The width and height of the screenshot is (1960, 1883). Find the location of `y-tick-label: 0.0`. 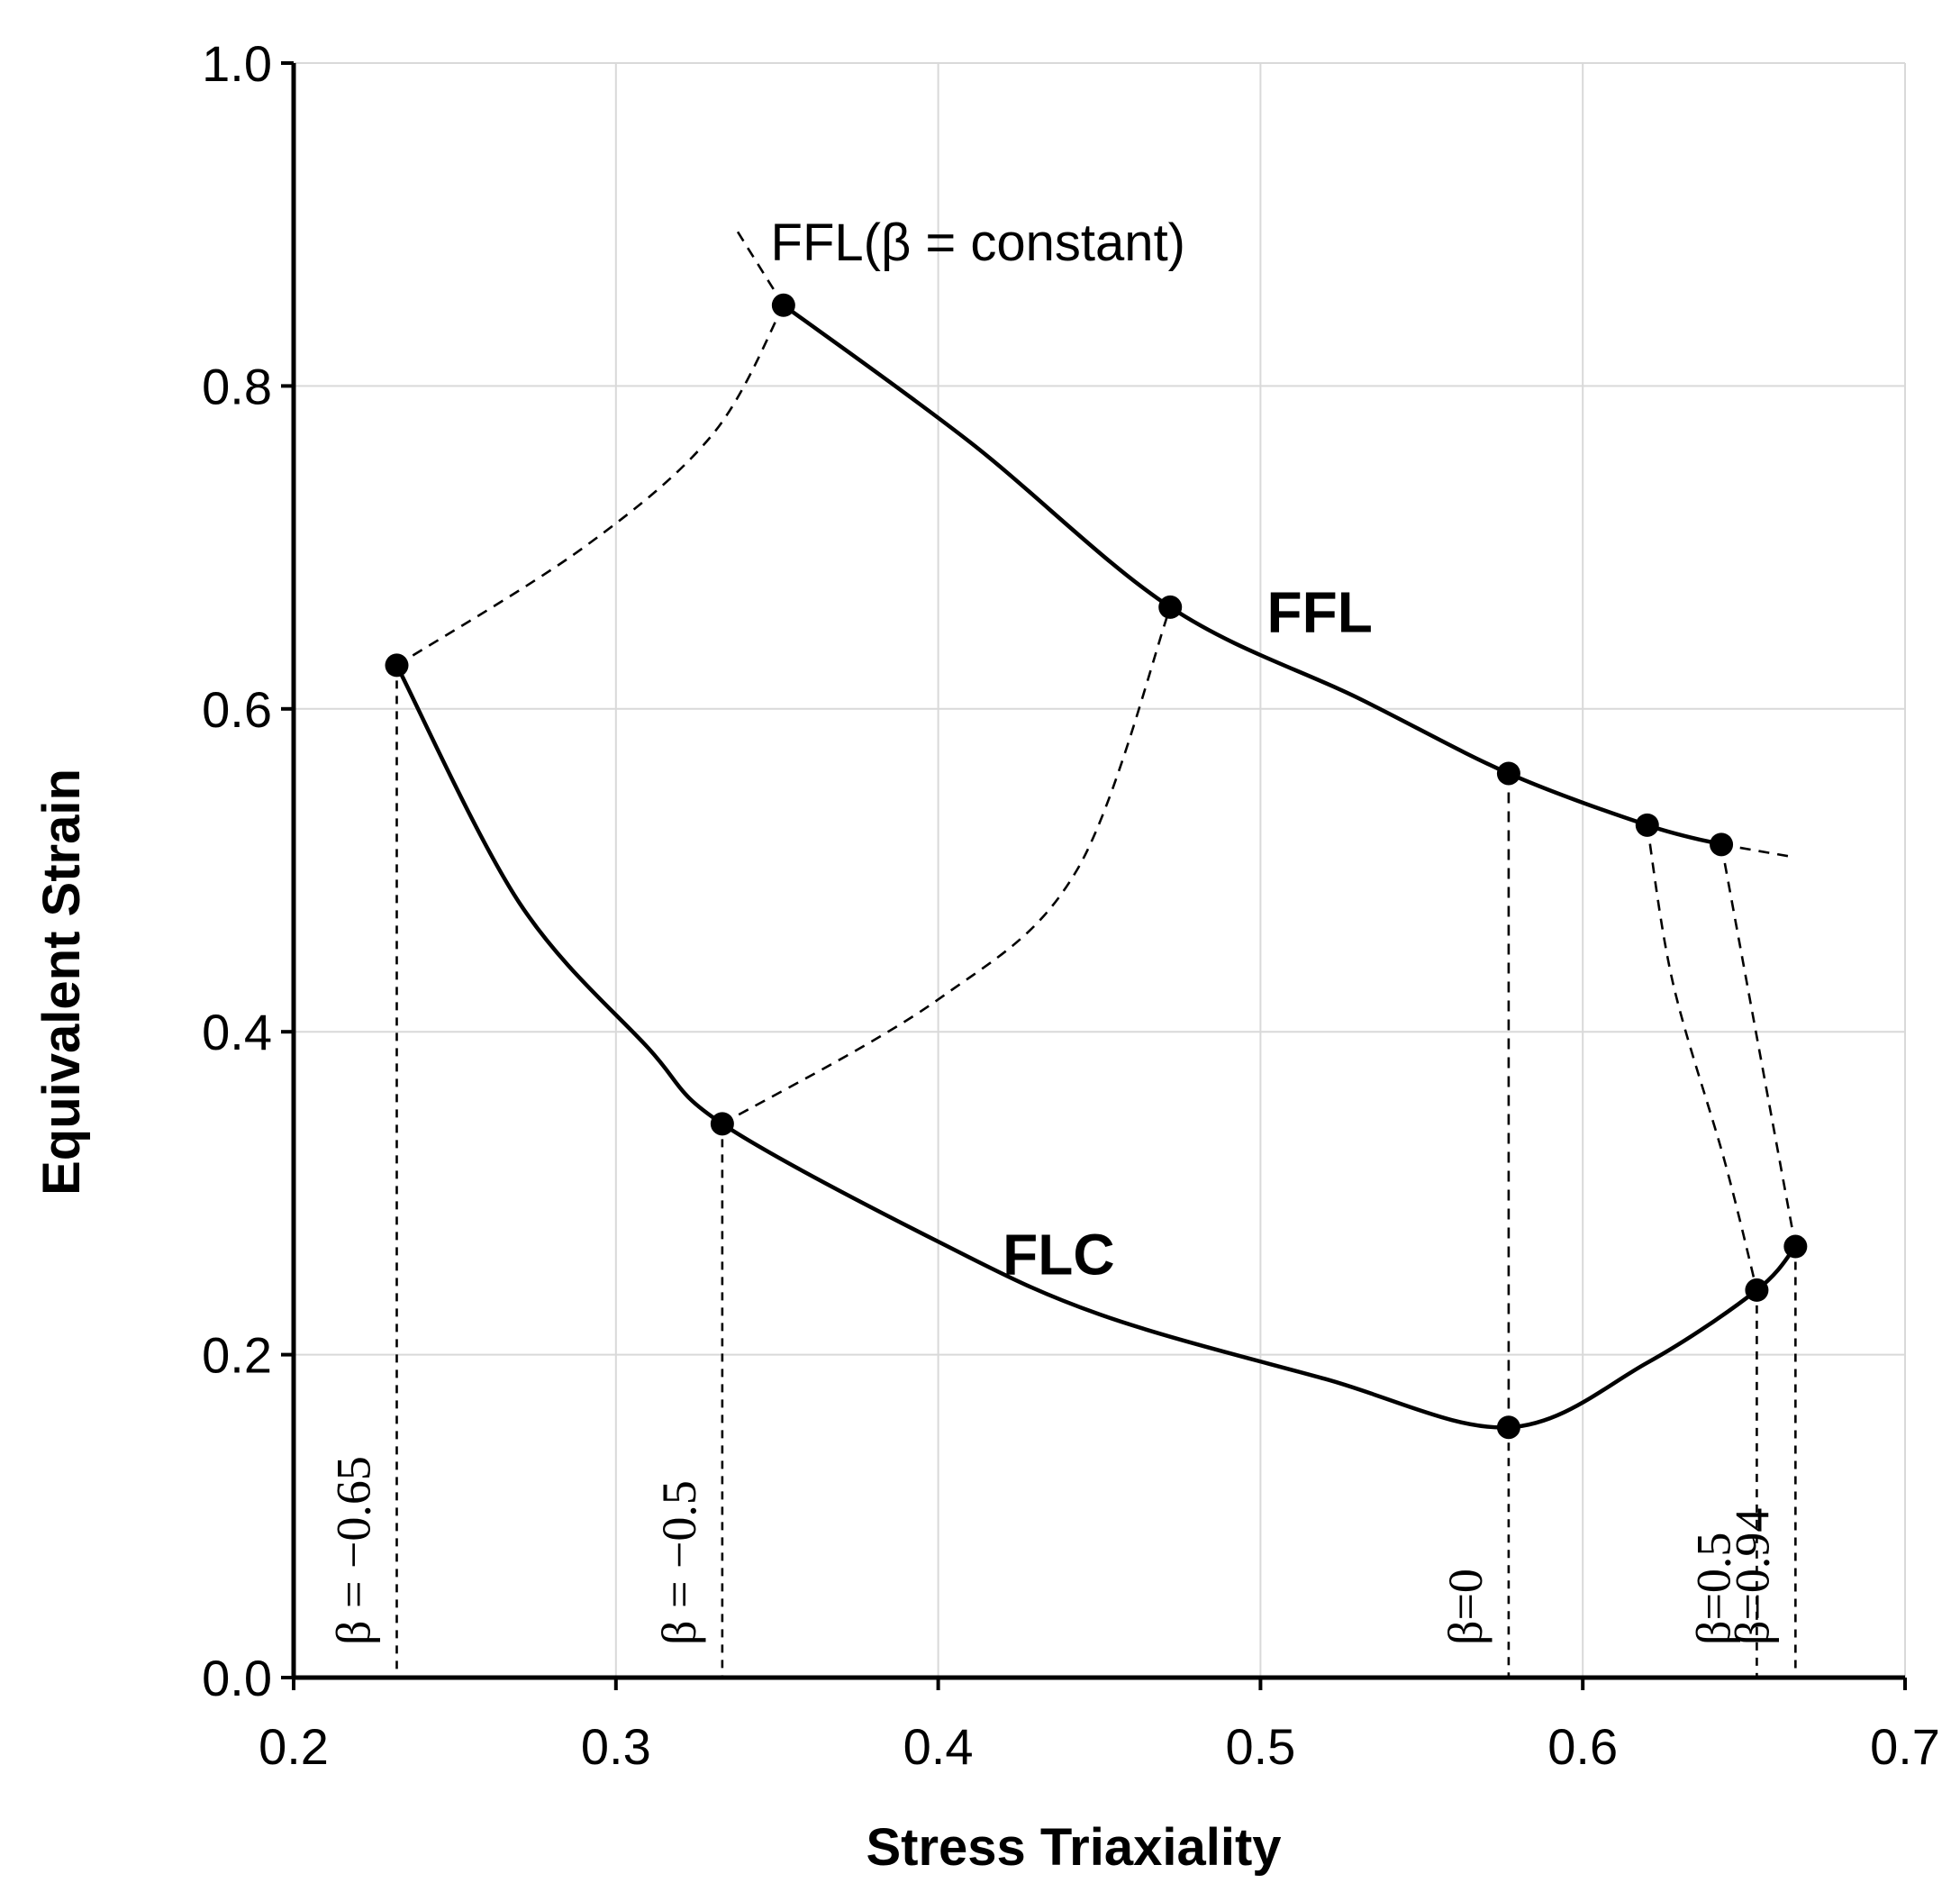

y-tick-label: 0.0 is located at coordinates (237, 1678).